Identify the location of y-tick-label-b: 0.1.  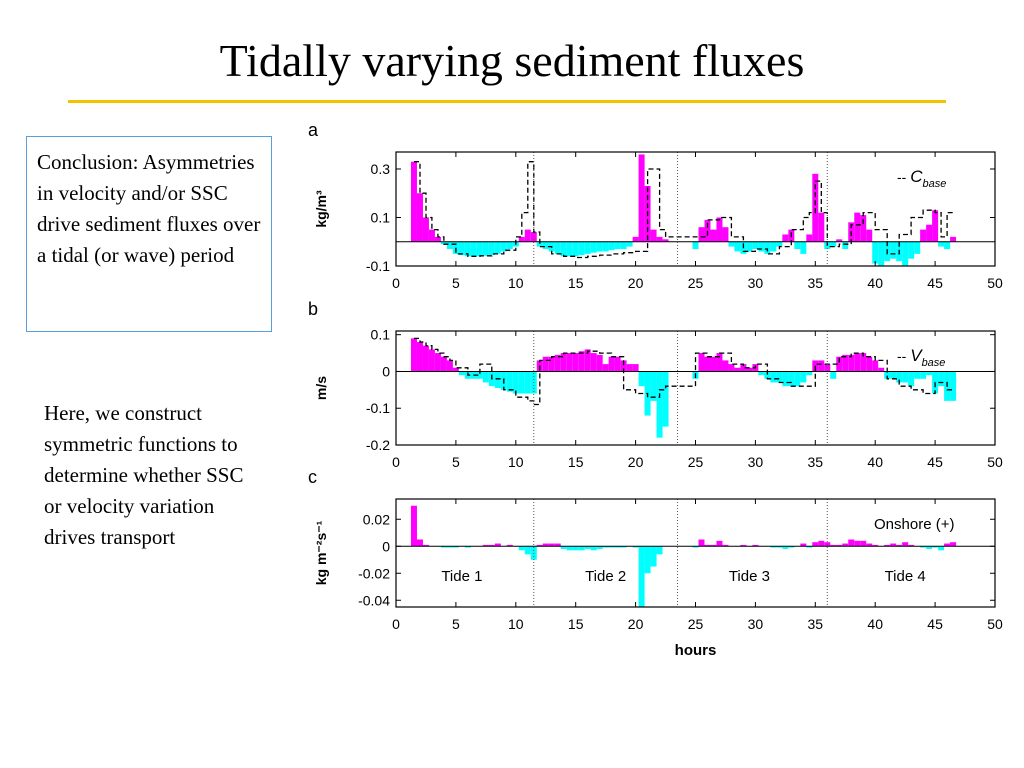
(381, 335).